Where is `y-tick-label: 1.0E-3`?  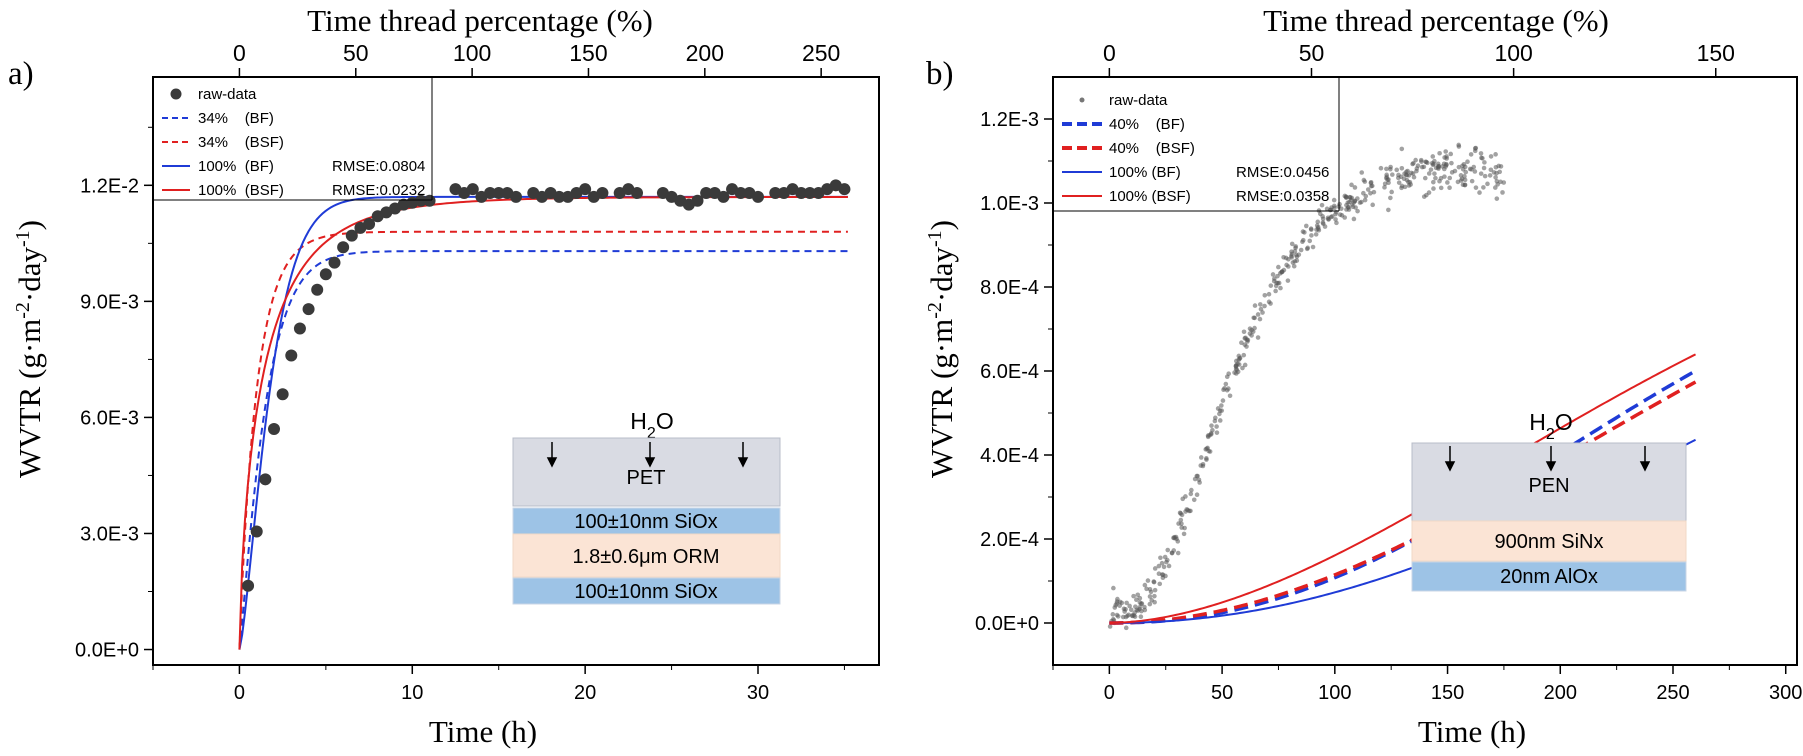 y-tick-label: 1.0E-3 is located at coordinates (1009, 204).